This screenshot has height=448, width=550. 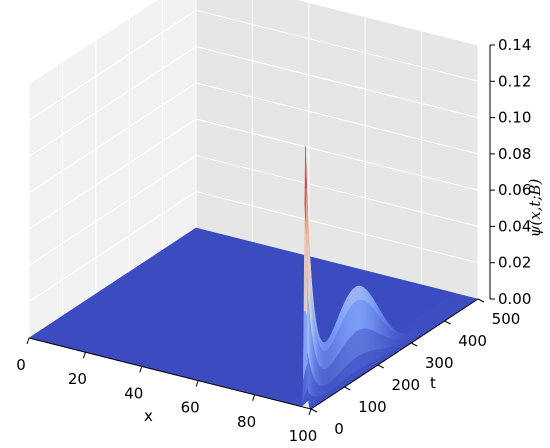 I want to click on z-tick-label: 0.02, so click(x=514, y=263).